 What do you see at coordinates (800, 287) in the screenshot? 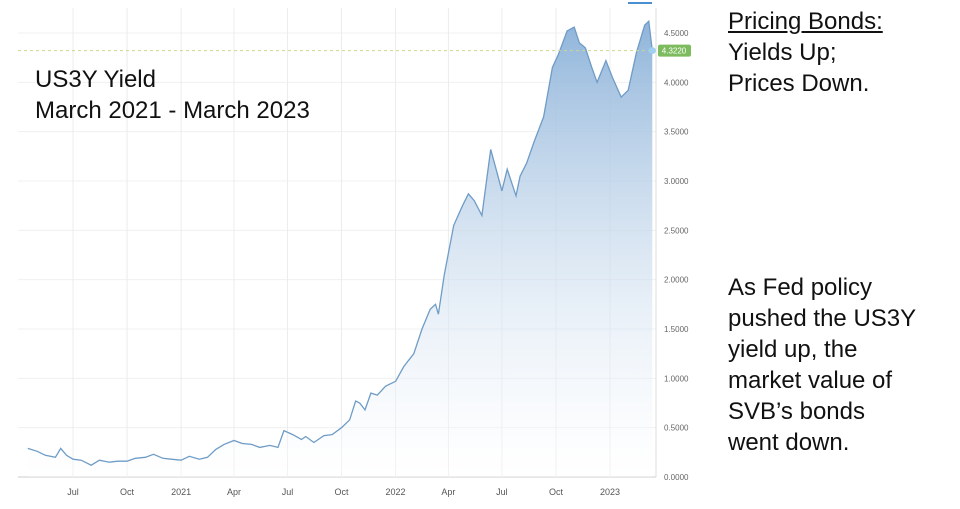
I see `note-line: As Fed policy` at bounding box center [800, 287].